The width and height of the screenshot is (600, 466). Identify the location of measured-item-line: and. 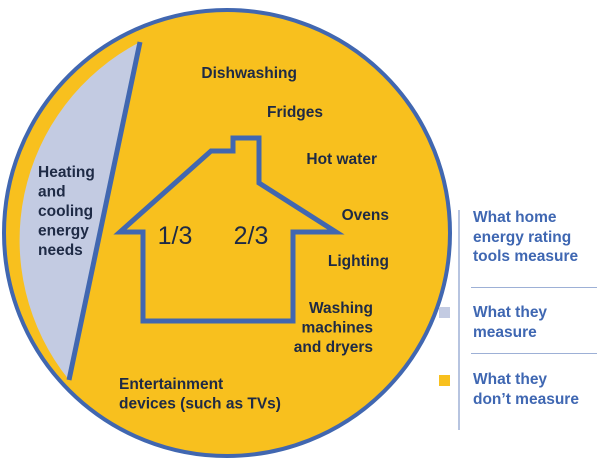
(52, 192).